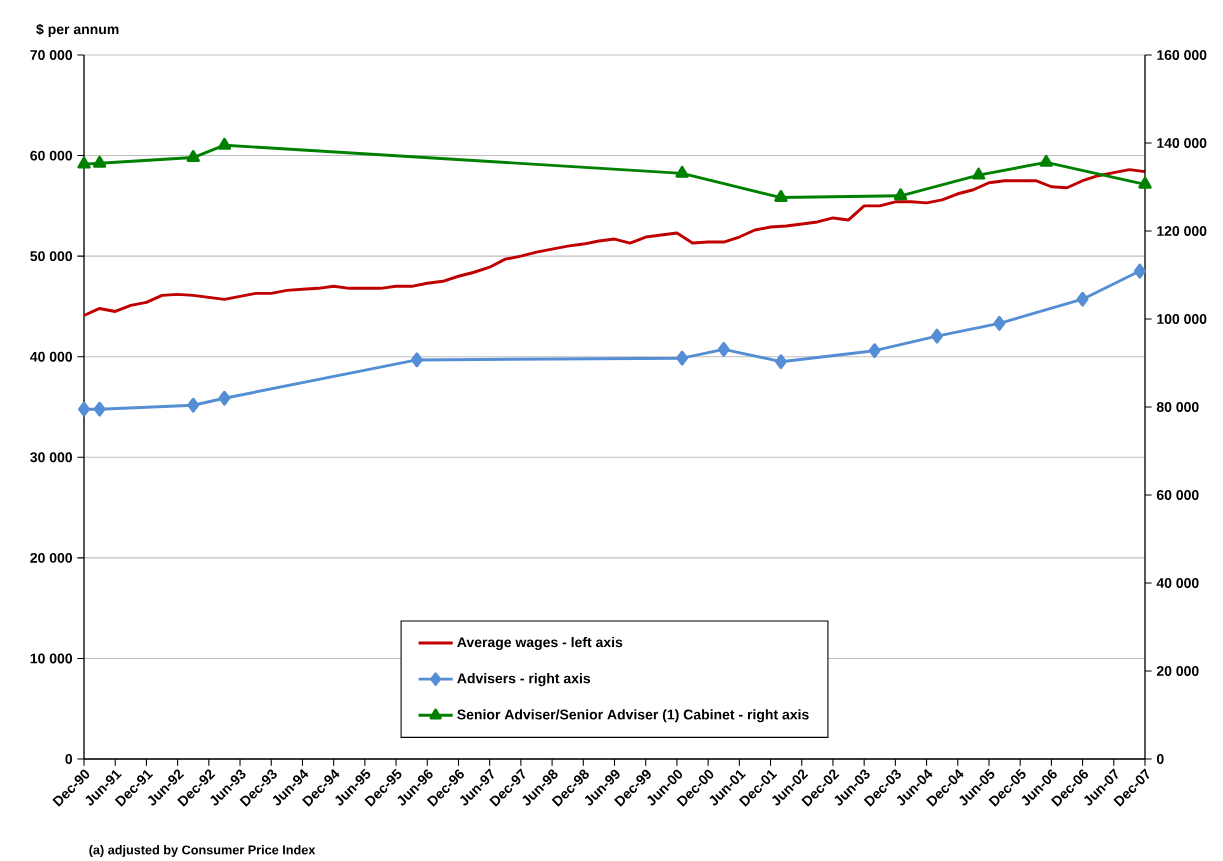 This screenshot has width=1223, height=861. Describe the element at coordinates (524, 680) in the screenshot. I see `legend-label: Advisers - right axis` at that location.